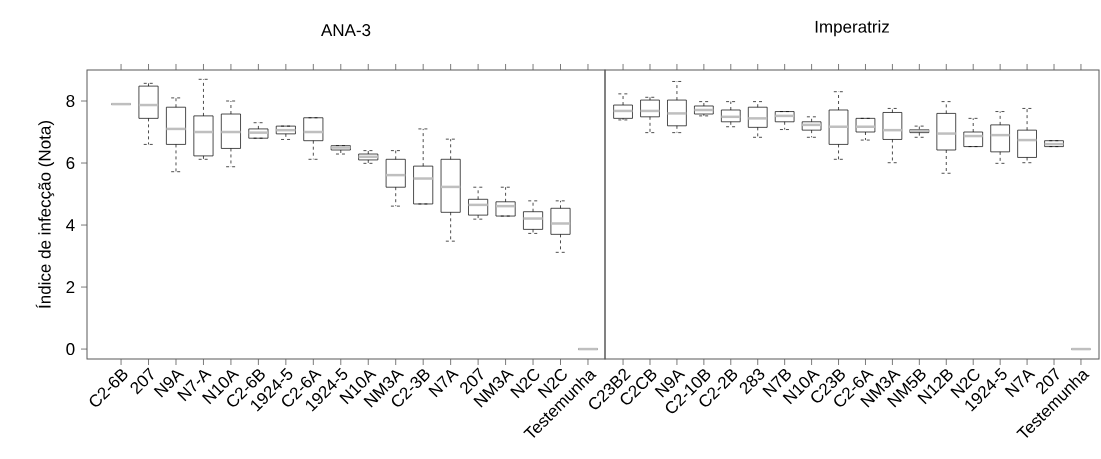  What do you see at coordinates (70, 101) in the screenshot?
I see `y-tick-label: 8` at bounding box center [70, 101].